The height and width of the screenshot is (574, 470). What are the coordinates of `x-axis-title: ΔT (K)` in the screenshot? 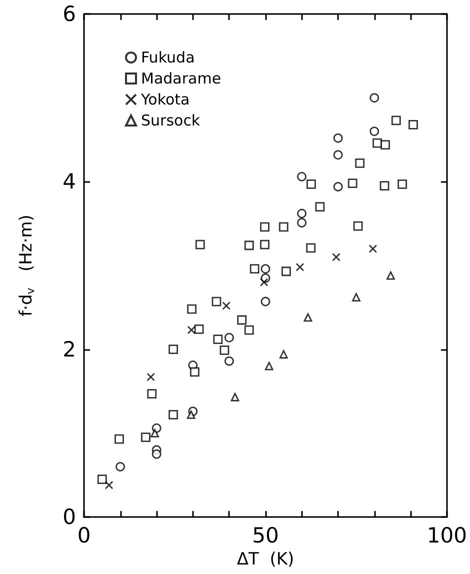 It's located at (265, 559).